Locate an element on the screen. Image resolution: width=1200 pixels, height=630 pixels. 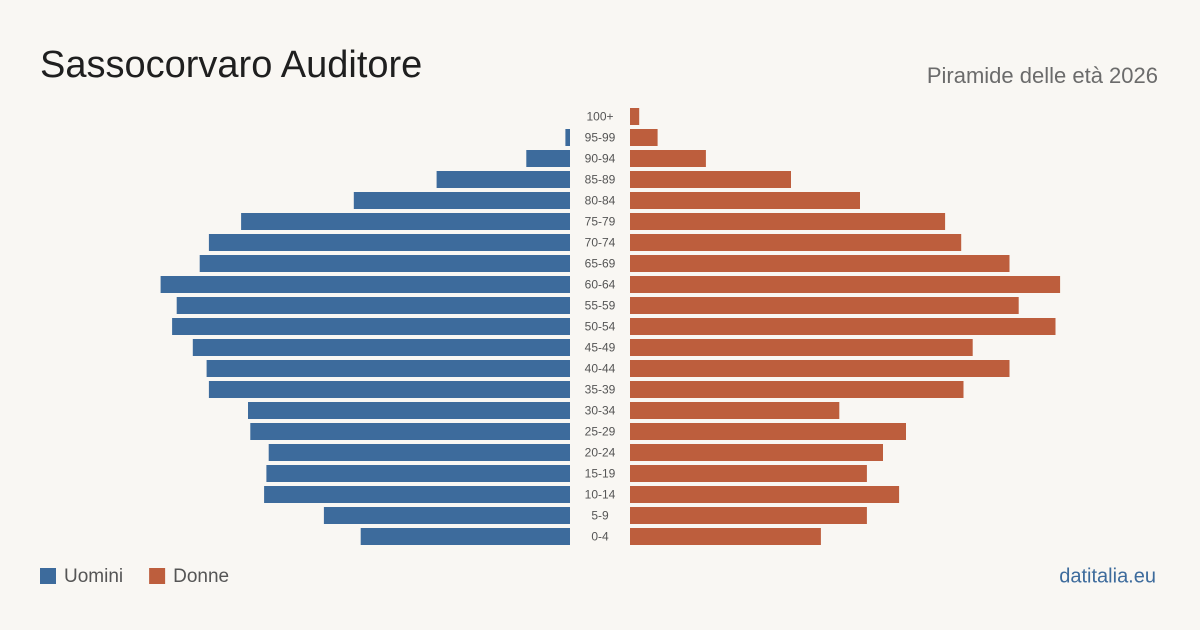
age-label: 5-9 is located at coordinates (600, 516).